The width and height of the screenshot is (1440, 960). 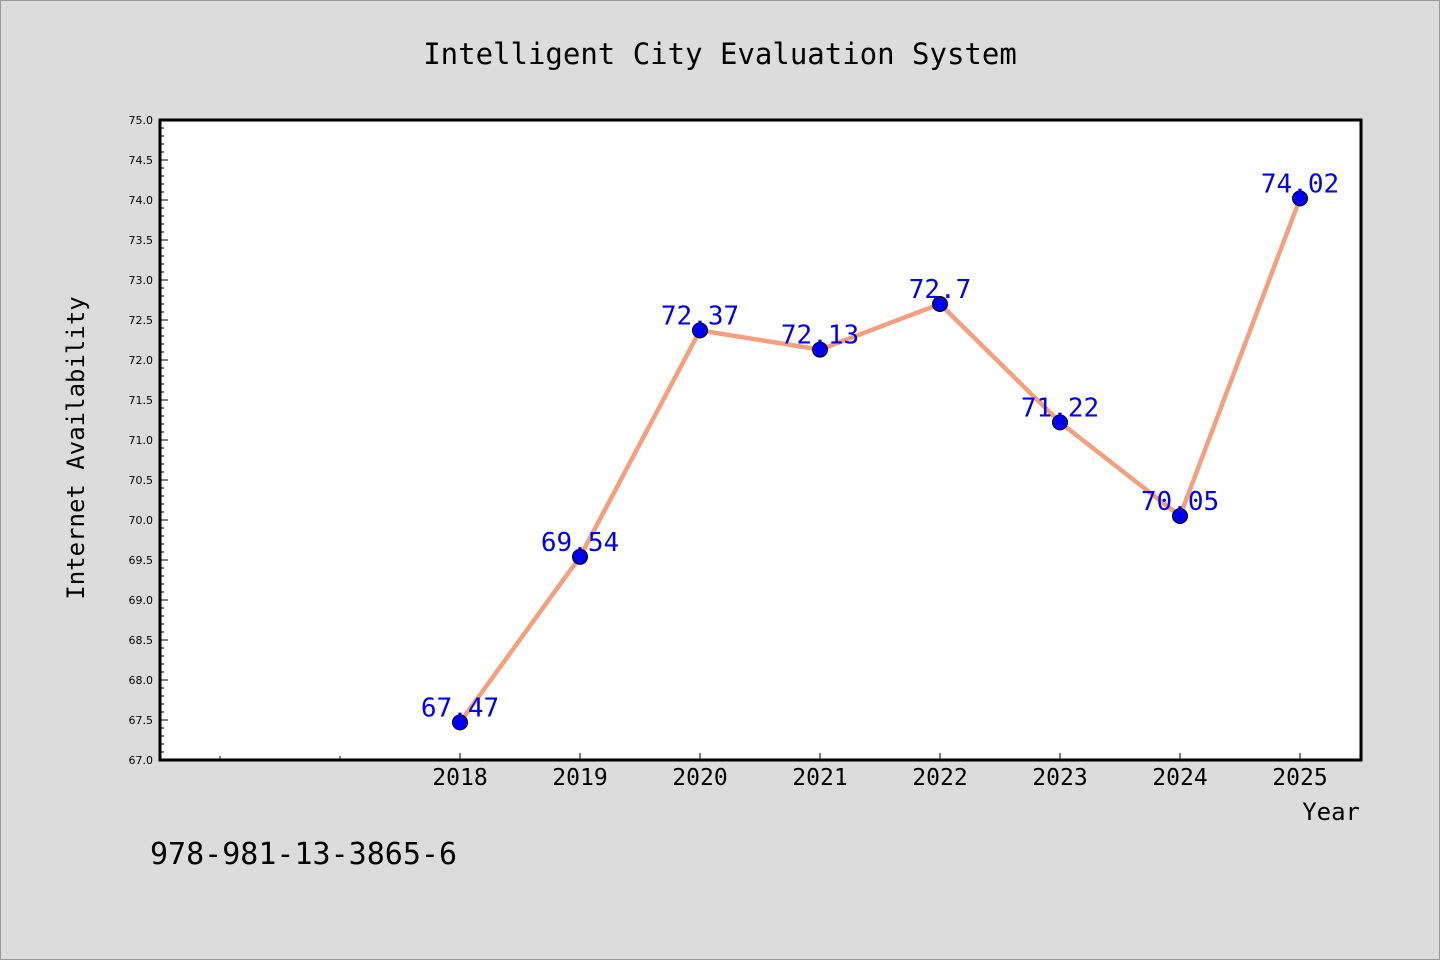 I want to click on x-tick-label: 2019, so click(x=579, y=778).